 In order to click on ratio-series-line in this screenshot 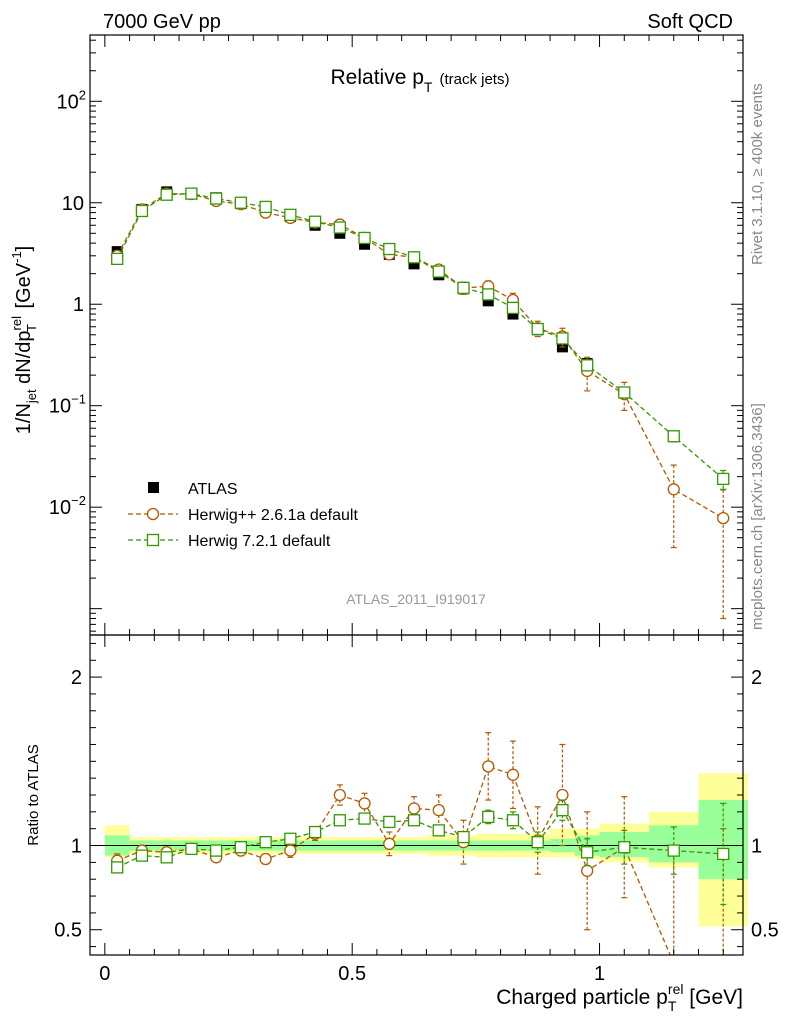, I will do `click(393, 860)`.